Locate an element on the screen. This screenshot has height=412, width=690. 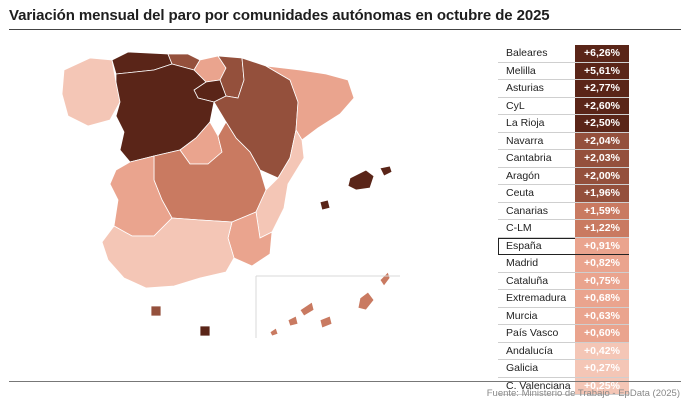
region-value: +0,27% is located at coordinates (602, 368).